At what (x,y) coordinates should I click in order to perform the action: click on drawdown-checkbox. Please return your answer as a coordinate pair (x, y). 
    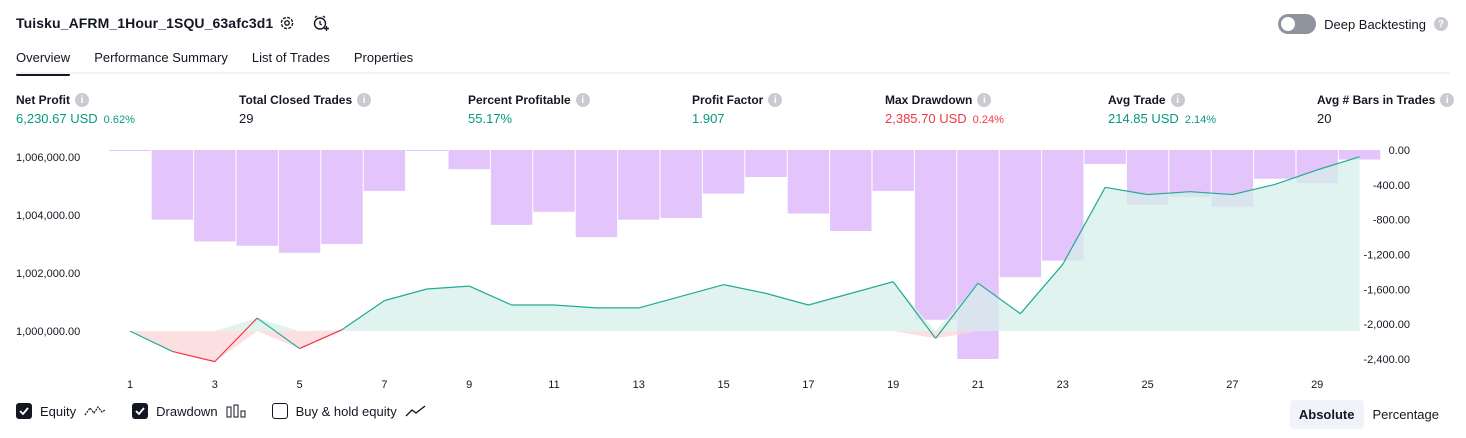
    Looking at the image, I should click on (140, 411).